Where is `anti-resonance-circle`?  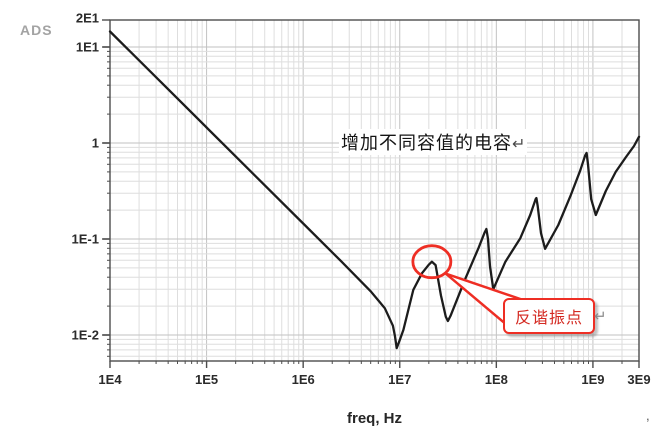
anti-resonance-circle is located at coordinates (432, 262).